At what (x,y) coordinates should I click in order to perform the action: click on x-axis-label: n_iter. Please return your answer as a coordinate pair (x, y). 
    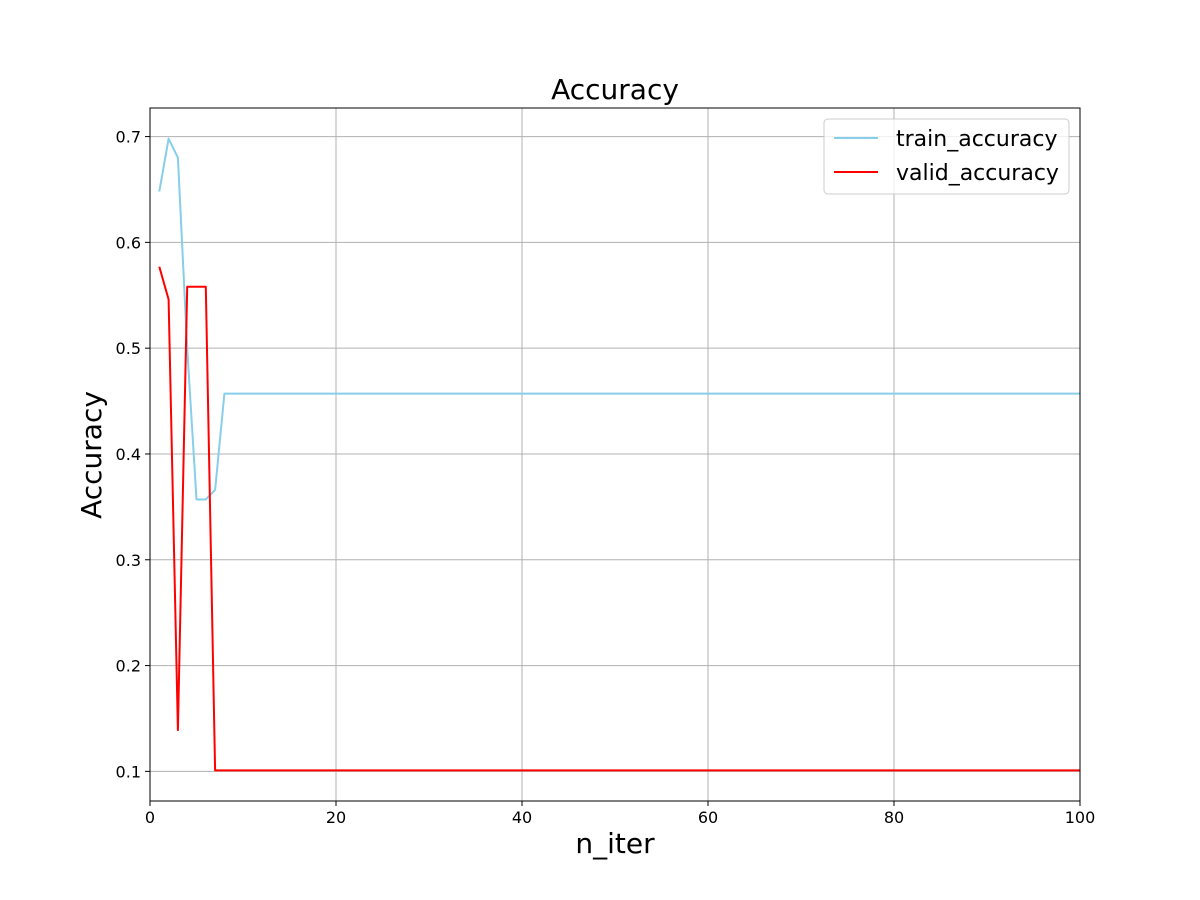
    Looking at the image, I should click on (615, 843).